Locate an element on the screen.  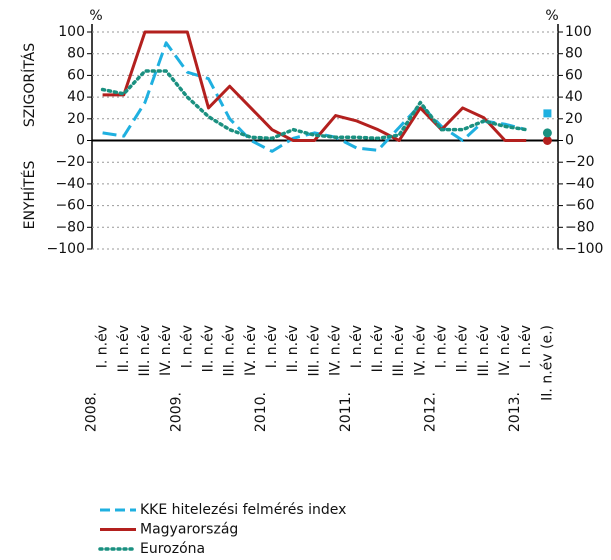
upper-axis-label: SZIGORÍTÁS is located at coordinates (29, 85).